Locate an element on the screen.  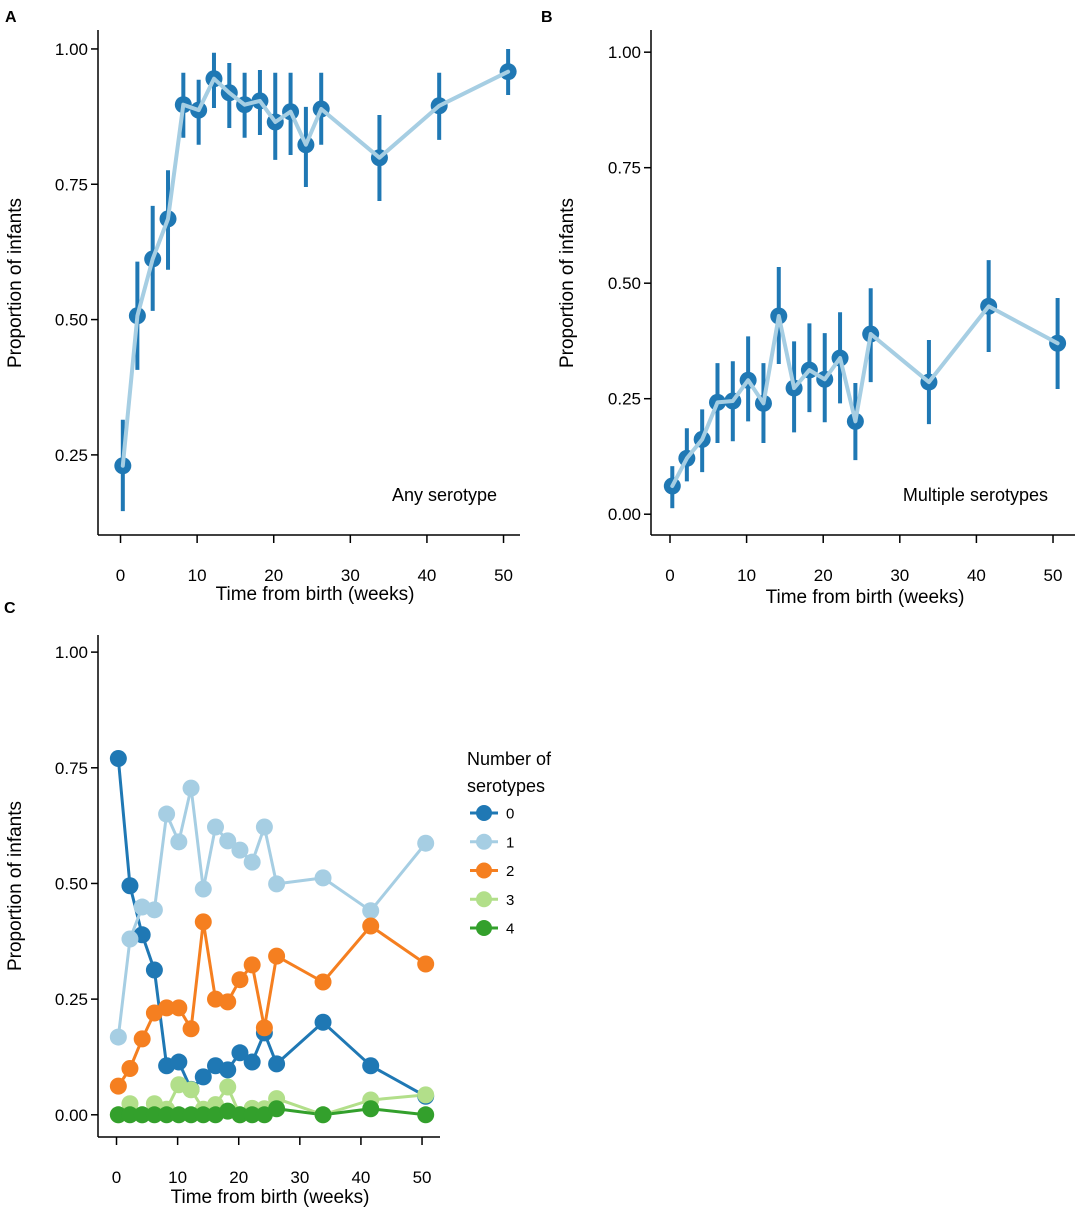
series-points is located at coordinates (272, 937).